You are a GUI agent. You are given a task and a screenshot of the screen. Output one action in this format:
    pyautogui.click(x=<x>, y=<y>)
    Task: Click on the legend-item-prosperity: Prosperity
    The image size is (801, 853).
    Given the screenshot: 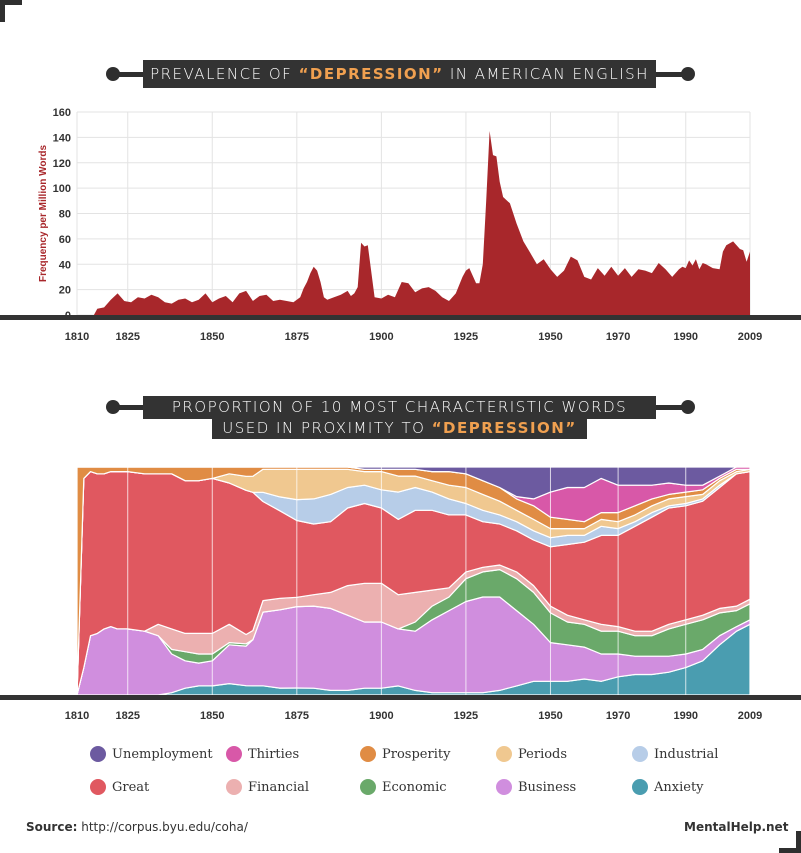 What is the action you would take?
    pyautogui.click(x=405, y=754)
    